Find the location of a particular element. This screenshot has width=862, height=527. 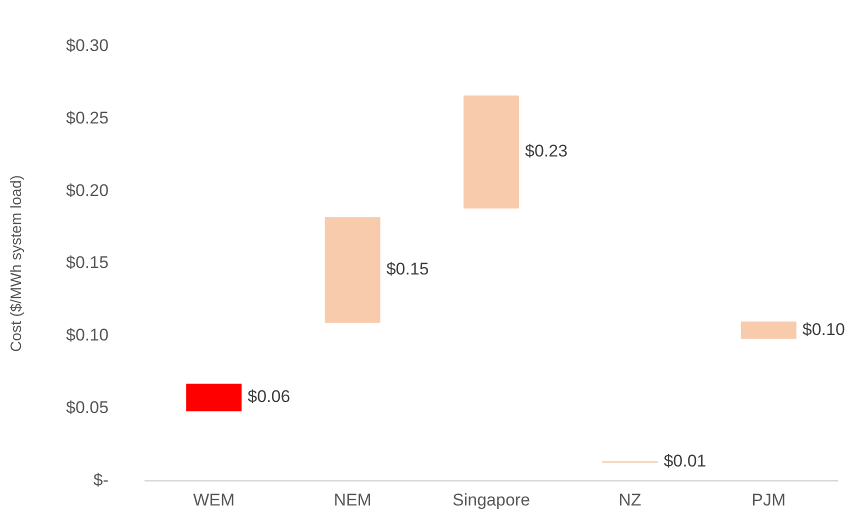

x-tick-label: NEM is located at coordinates (353, 500).